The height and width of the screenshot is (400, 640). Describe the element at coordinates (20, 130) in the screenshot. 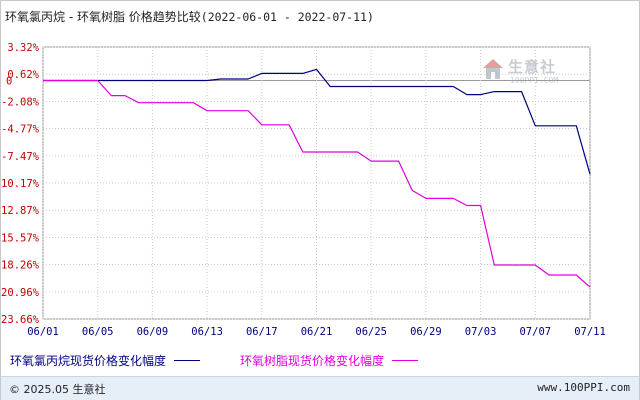

I see `y-tick-label: -4.77%` at that location.